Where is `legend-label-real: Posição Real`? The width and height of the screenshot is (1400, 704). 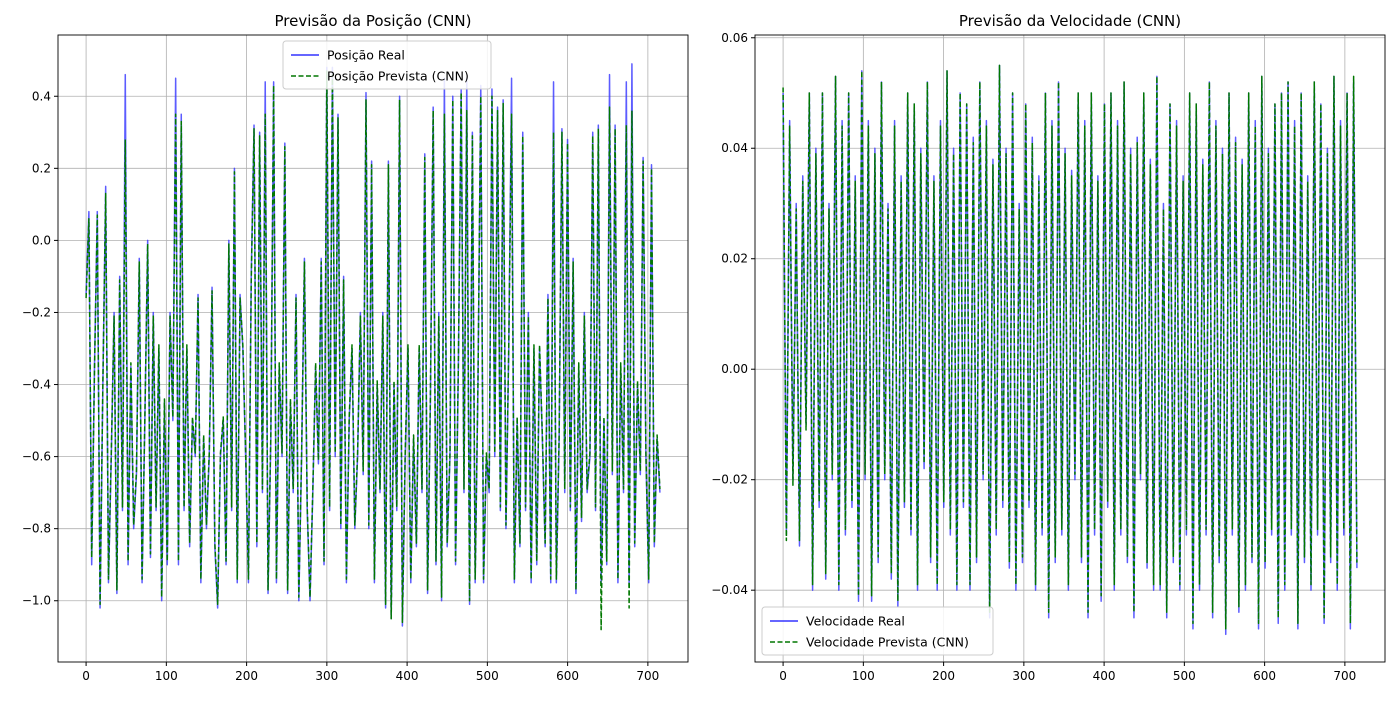
legend-label-real: Posição Real is located at coordinates (366, 55).